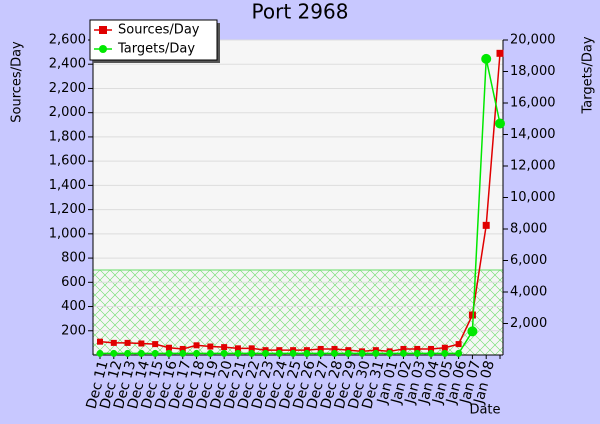  Describe the element at coordinates (533, 40) in the screenshot. I see `y2-tick-label: 20,000` at that location.